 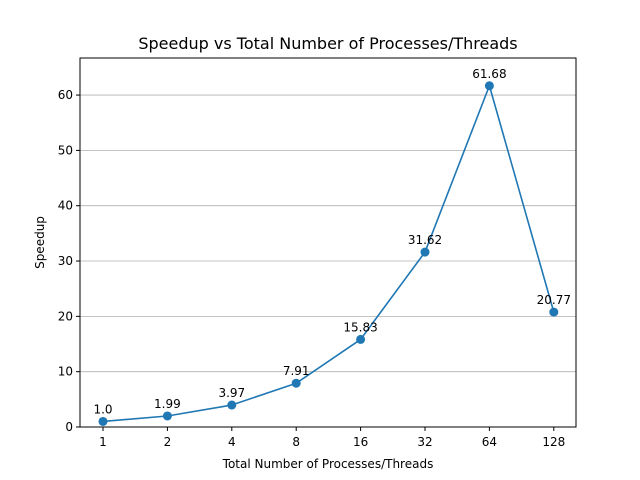 What do you see at coordinates (232, 442) in the screenshot?
I see `x-tick-label: 4` at bounding box center [232, 442].